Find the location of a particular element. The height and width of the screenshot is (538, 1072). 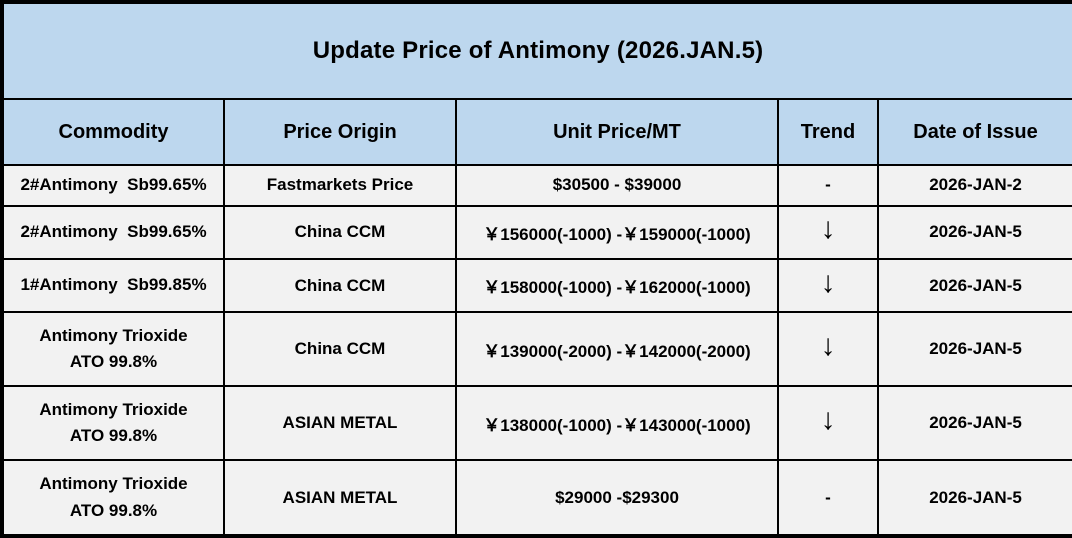

column-header-commodity: Commodity is located at coordinates (113, 132).